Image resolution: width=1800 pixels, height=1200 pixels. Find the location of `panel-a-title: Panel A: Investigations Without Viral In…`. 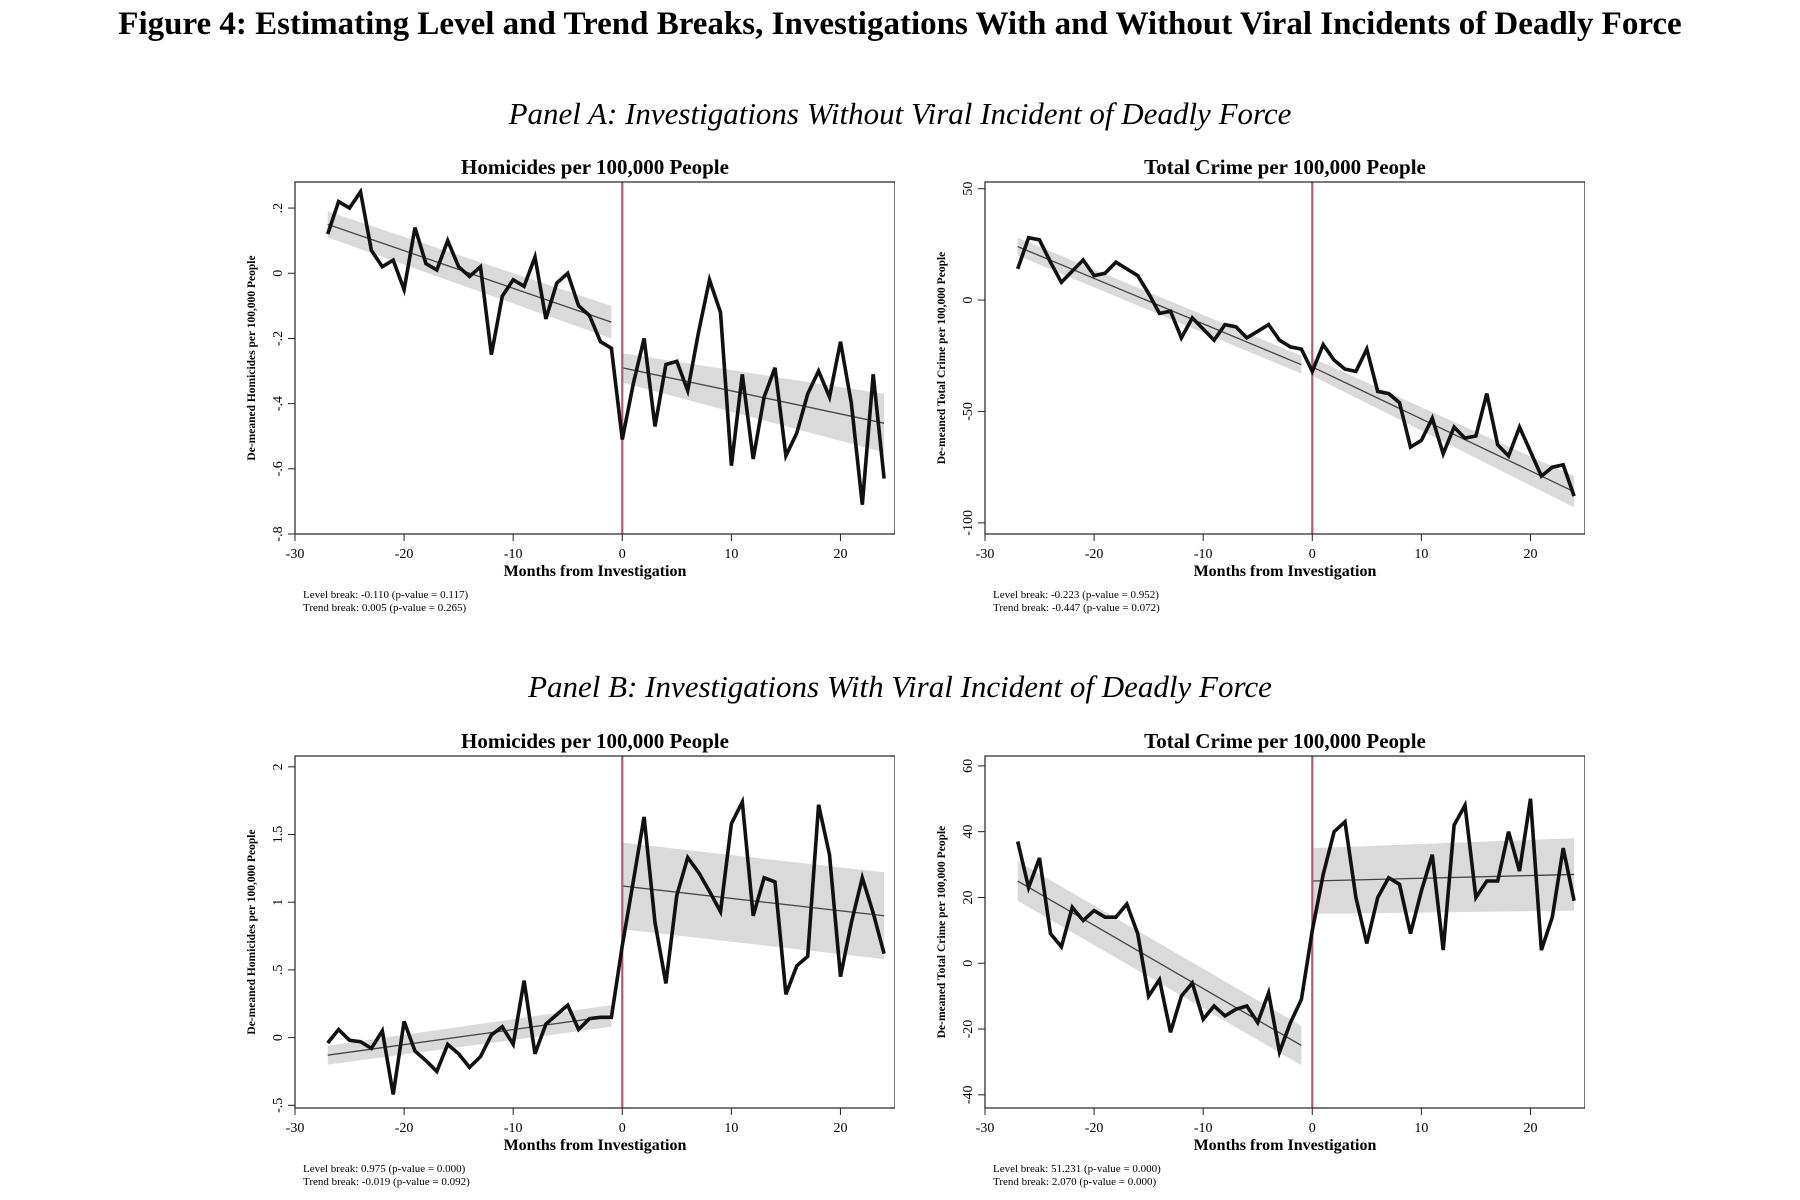

panel-a-title: Panel A: Investigations Without Viral In… is located at coordinates (900, 113).